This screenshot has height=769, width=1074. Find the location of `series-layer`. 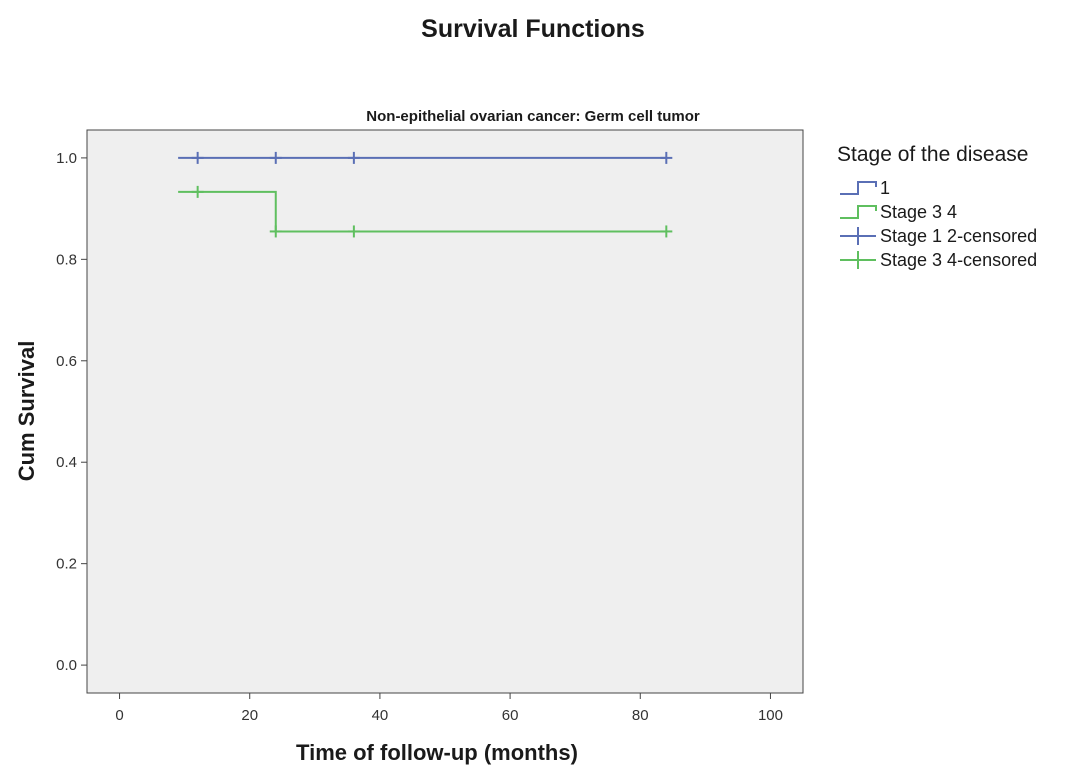

series-layer is located at coordinates (425, 194).